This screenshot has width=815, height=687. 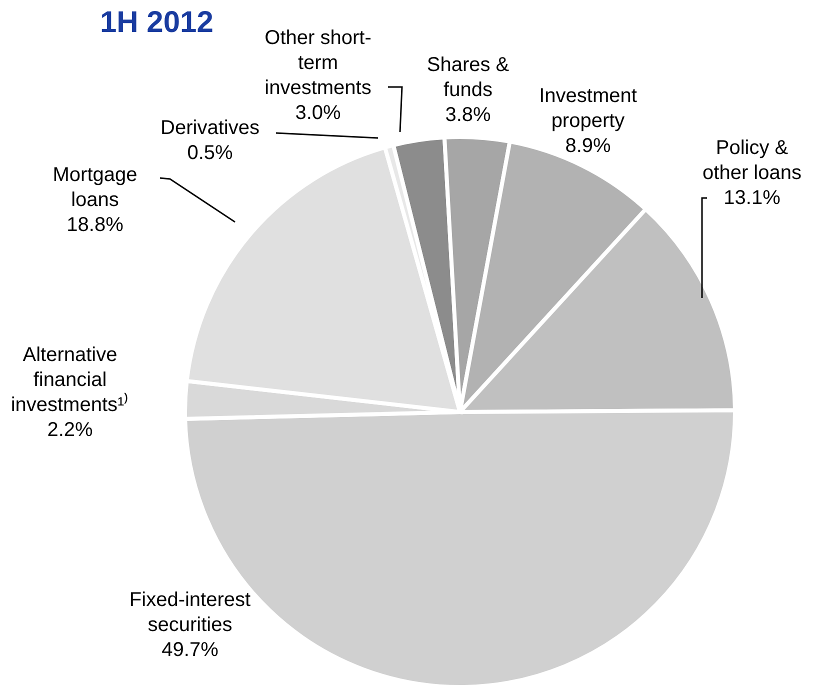 What do you see at coordinates (752, 160) in the screenshot?
I see `slice-label: Policy & other loans` at bounding box center [752, 160].